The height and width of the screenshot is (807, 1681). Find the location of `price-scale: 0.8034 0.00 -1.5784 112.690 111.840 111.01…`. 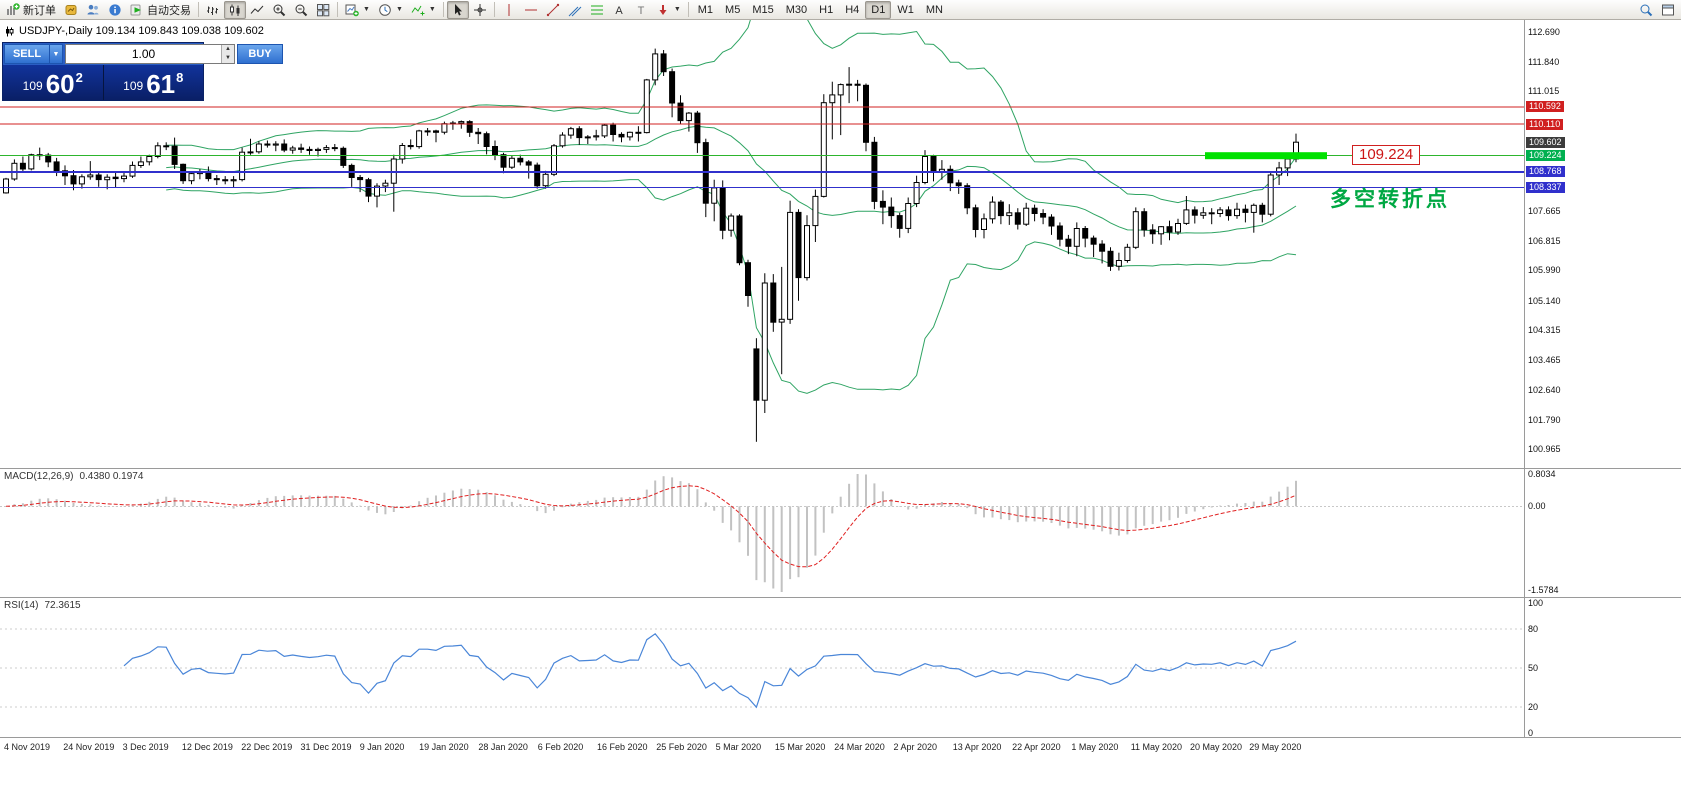

price-scale: 0.8034 0.00 -1.5784 112.690 111.840 111.01… is located at coordinates (1603, 403).